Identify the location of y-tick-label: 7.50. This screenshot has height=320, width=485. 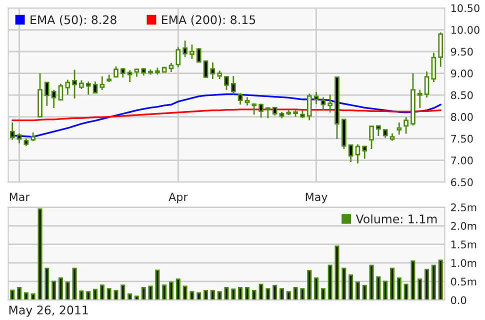
(462, 138).